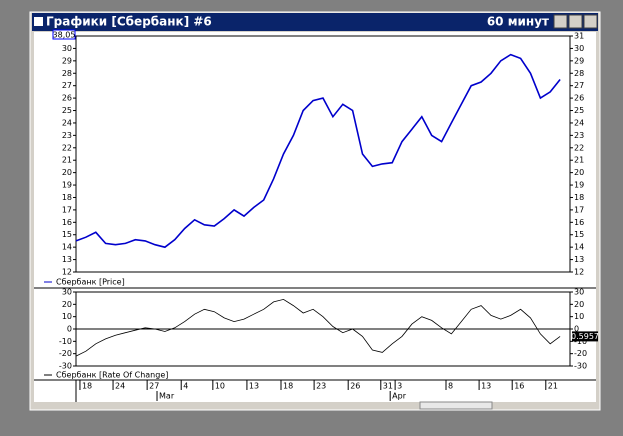 The height and width of the screenshot is (436, 623). Describe the element at coordinates (315, 22) in the screenshot. I see `title-bar` at that location.